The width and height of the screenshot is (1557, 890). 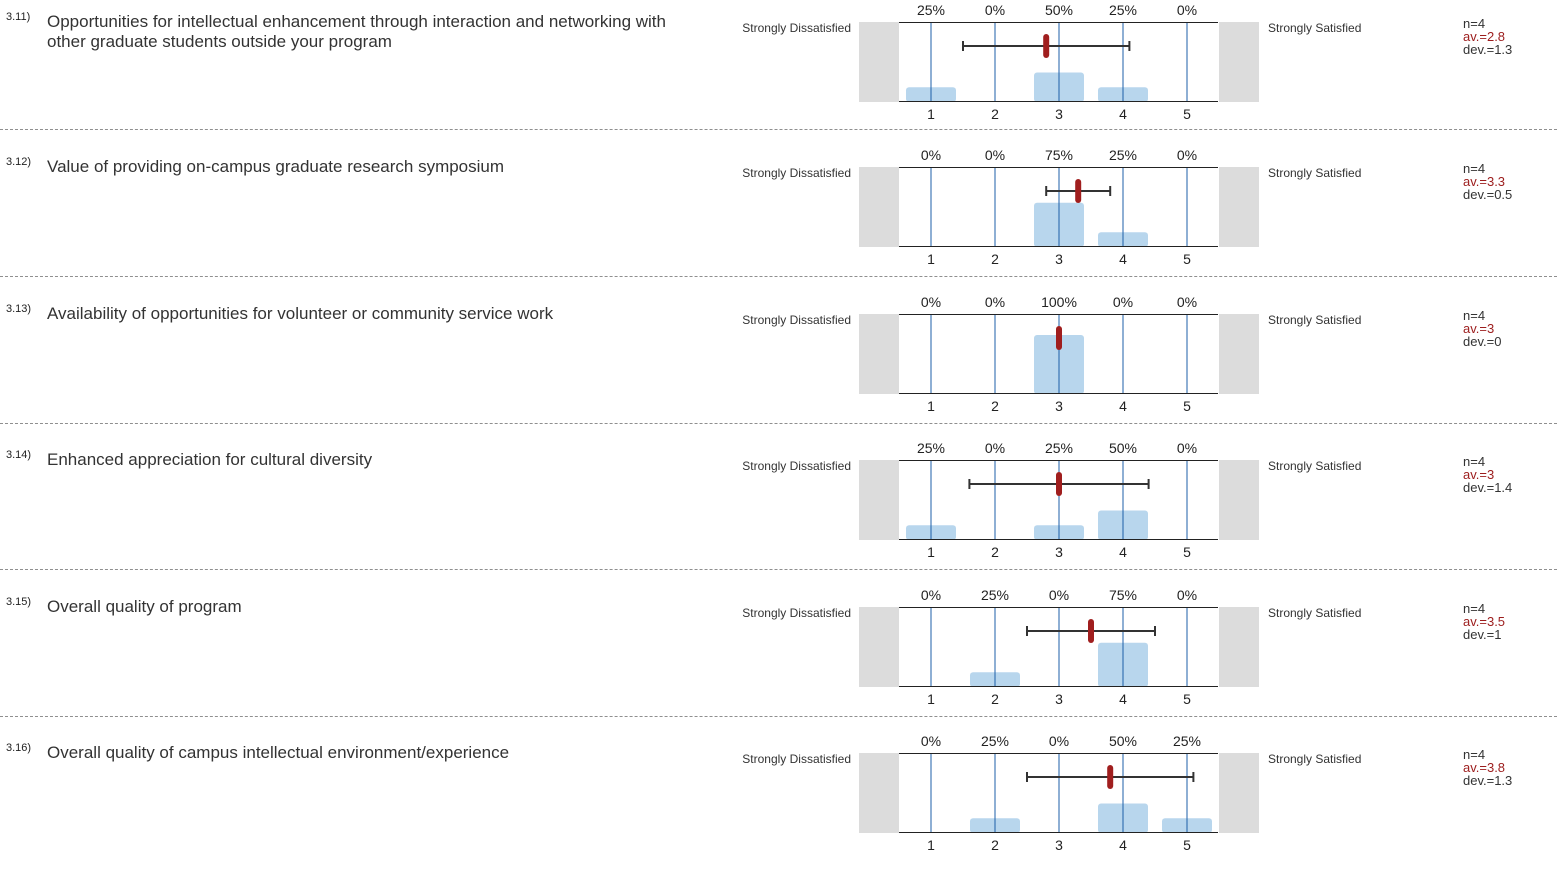 I want to click on stat-deviation: dev.=1.3, so click(x=1488, y=780).